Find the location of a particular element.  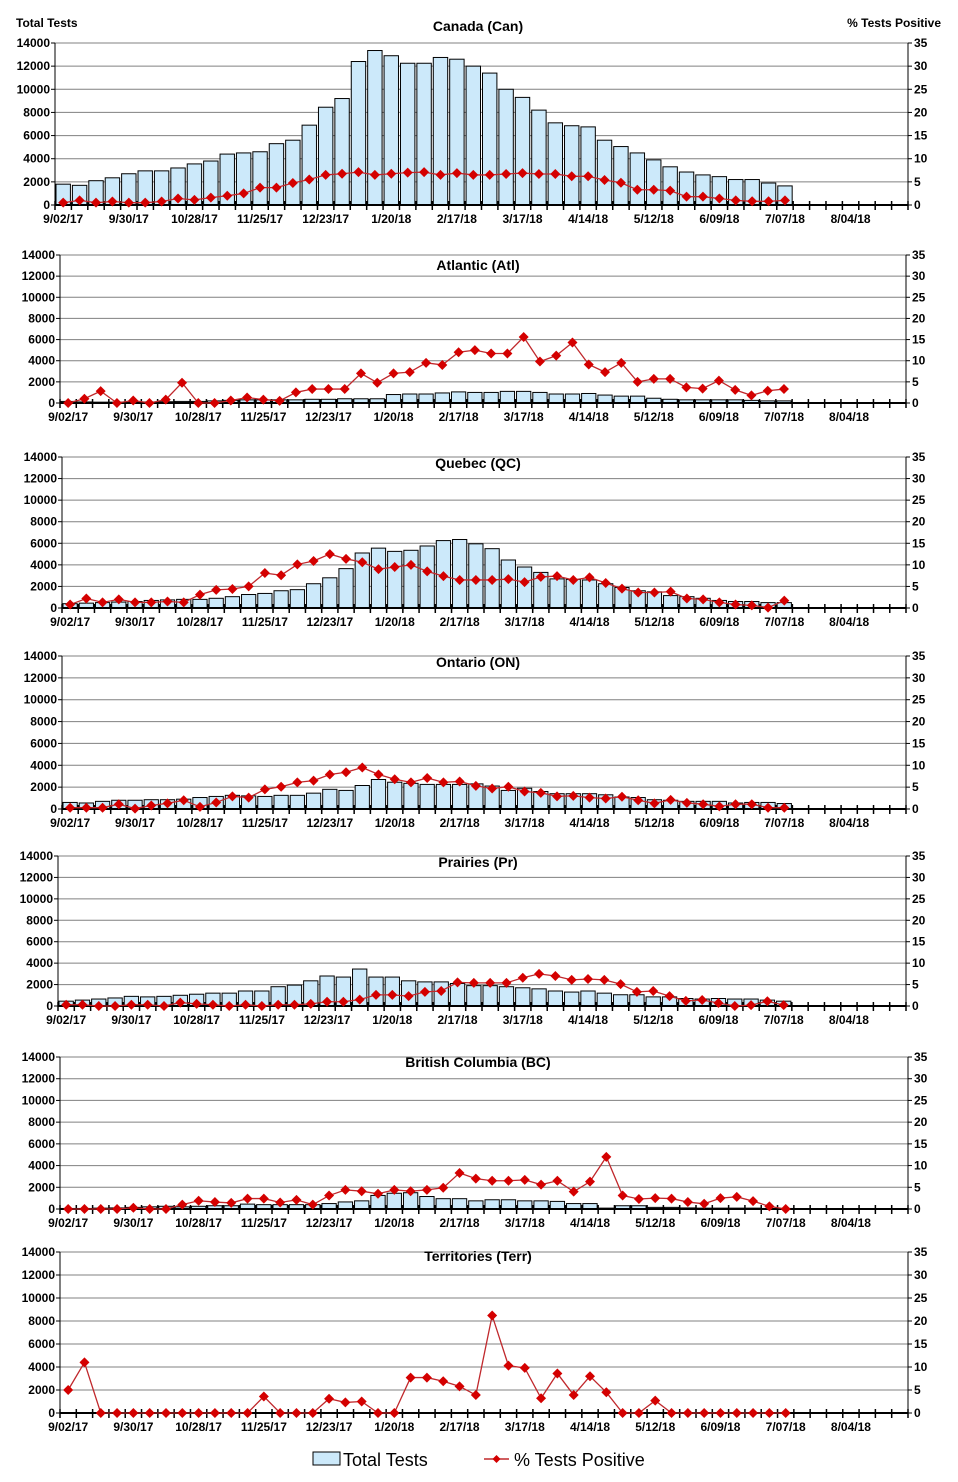

left-axis-title: Total Tests is located at coordinates (47, 23).